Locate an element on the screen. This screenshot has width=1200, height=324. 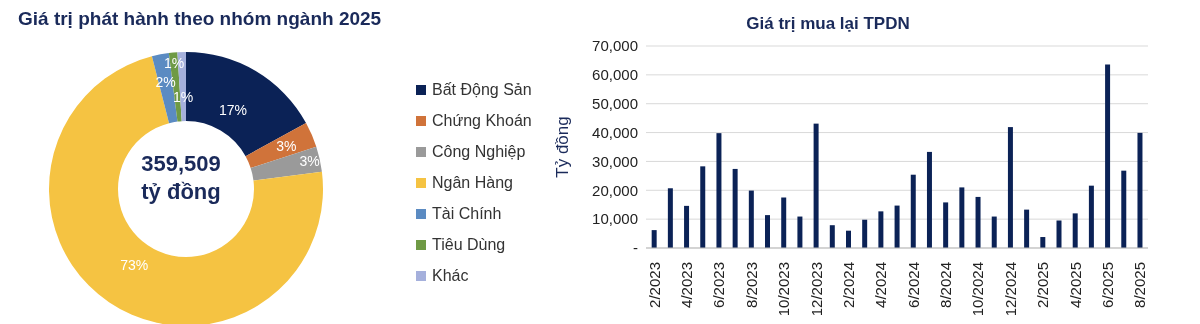
x-tick-label: 2/2024 is located at coordinates (848, 285).